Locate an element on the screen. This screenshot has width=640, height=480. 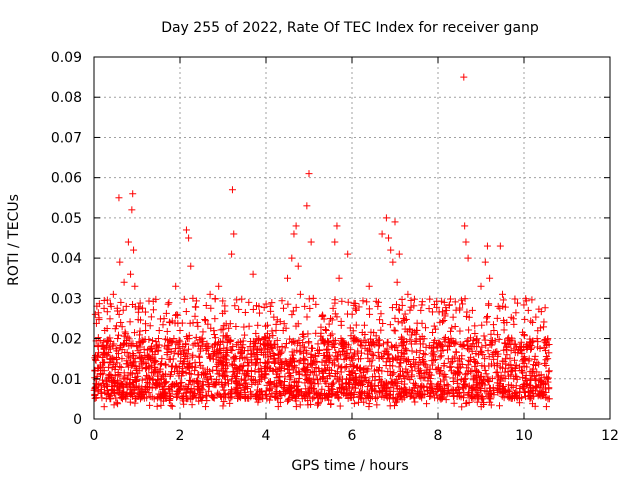
x-axis-label: GPS time / hours is located at coordinates (349, 466).